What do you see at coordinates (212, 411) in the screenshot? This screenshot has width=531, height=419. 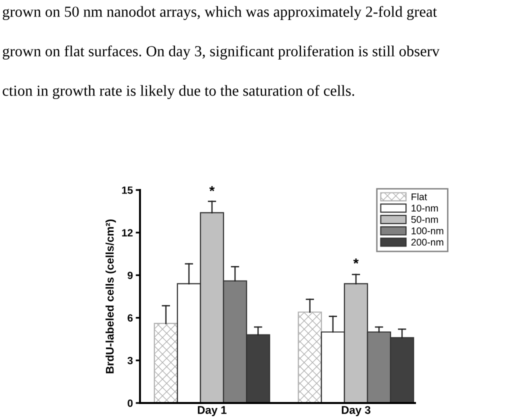 I see `x-tick-label: Day 1` at bounding box center [212, 411].